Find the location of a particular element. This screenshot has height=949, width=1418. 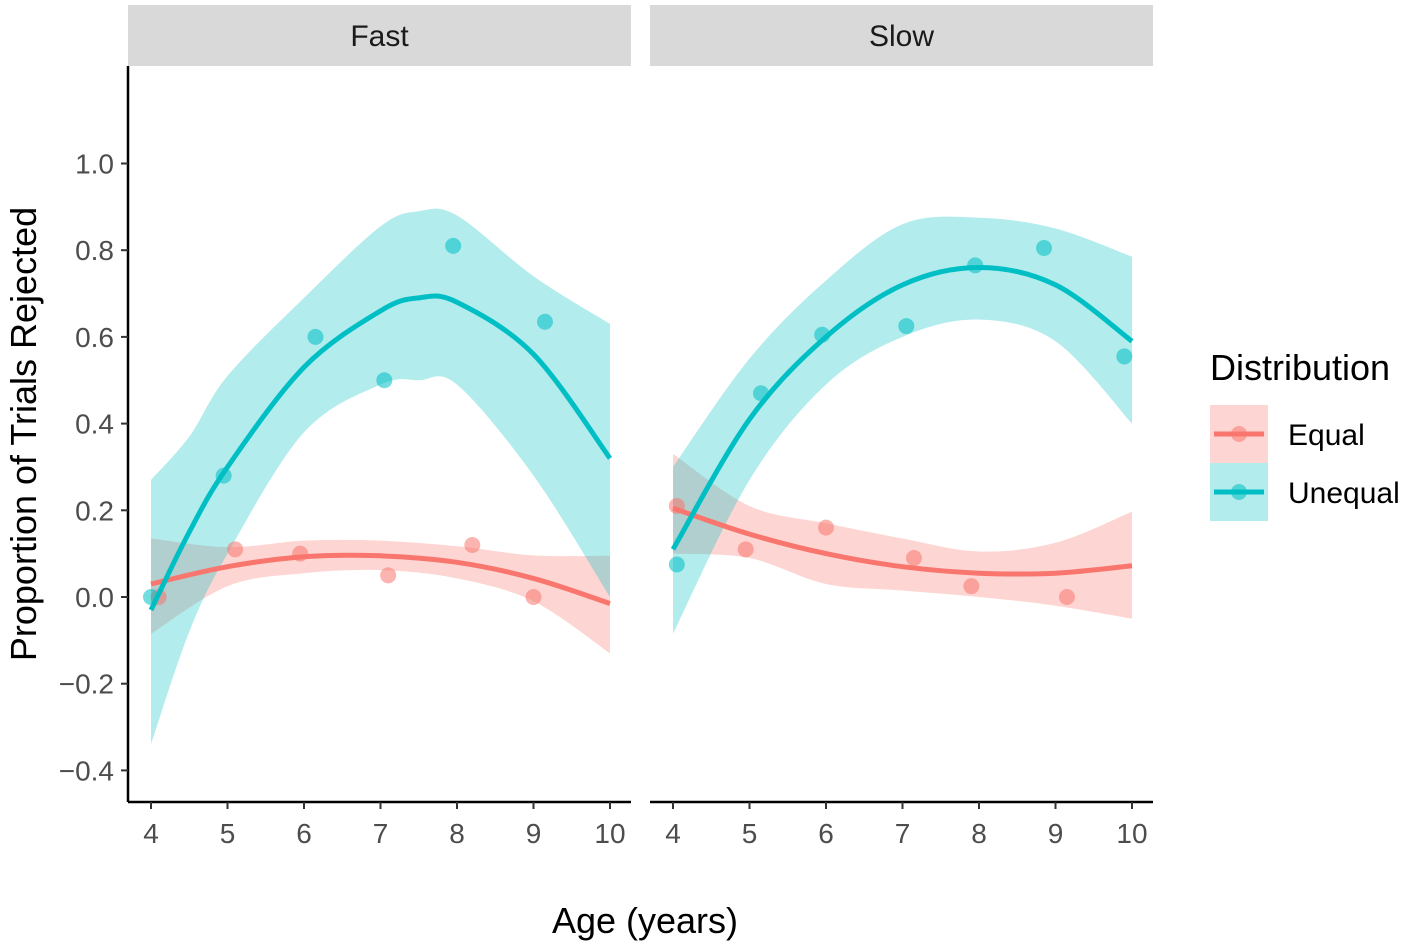

y-tick-label: 0.8 is located at coordinates (94, 250).